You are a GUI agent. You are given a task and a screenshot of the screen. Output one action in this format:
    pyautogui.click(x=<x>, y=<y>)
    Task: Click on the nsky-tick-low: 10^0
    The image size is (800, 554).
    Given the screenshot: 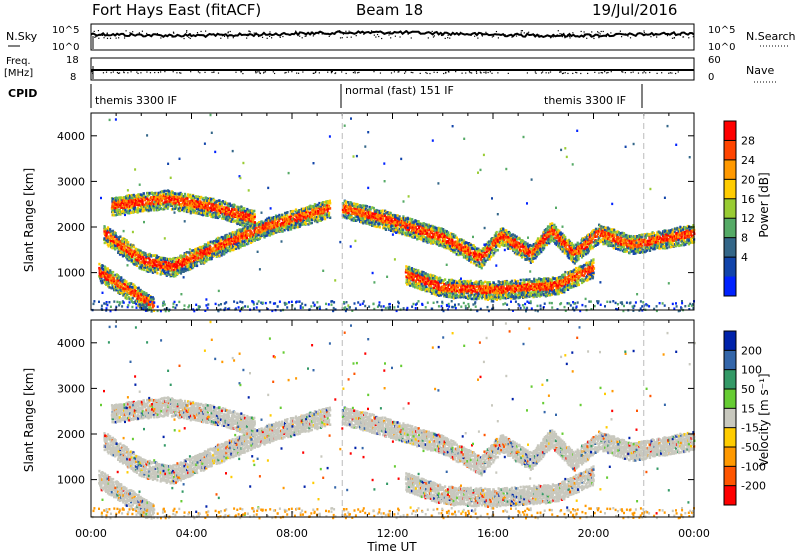 What is the action you would take?
    pyautogui.click(x=65, y=47)
    